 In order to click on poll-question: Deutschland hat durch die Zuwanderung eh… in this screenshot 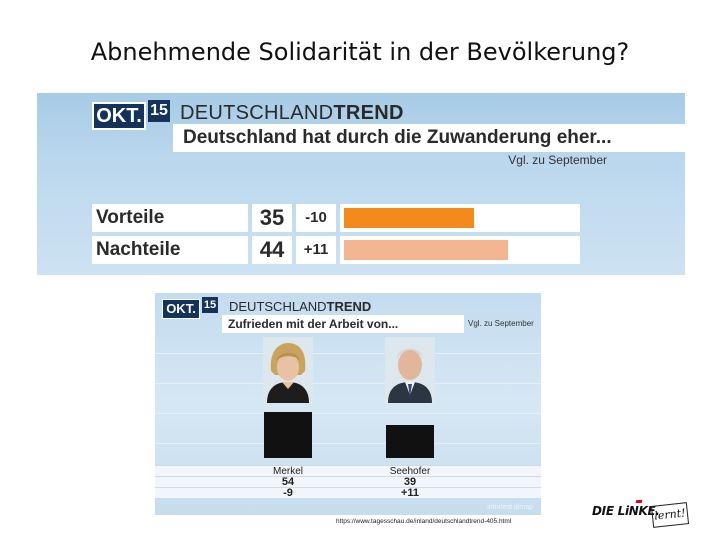, I will do `click(429, 138)`.